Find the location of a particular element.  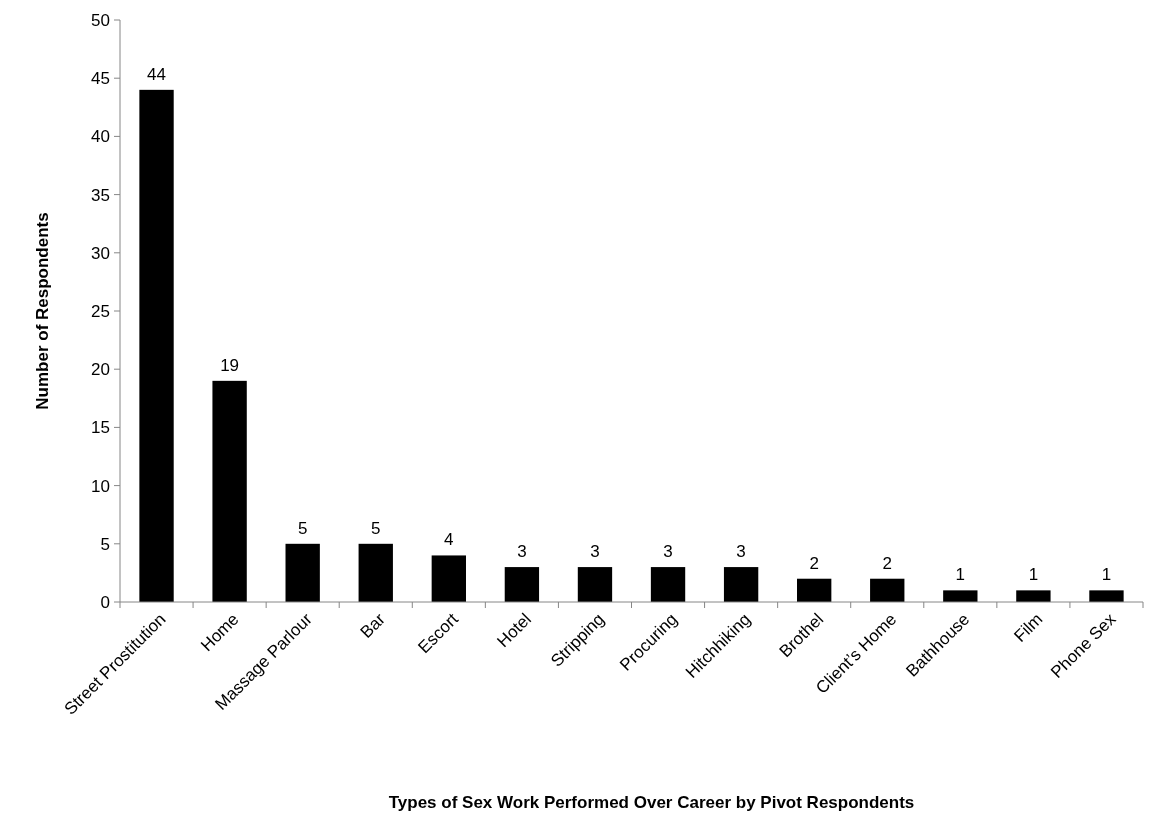

y-tick-label: 40 is located at coordinates (100, 137).